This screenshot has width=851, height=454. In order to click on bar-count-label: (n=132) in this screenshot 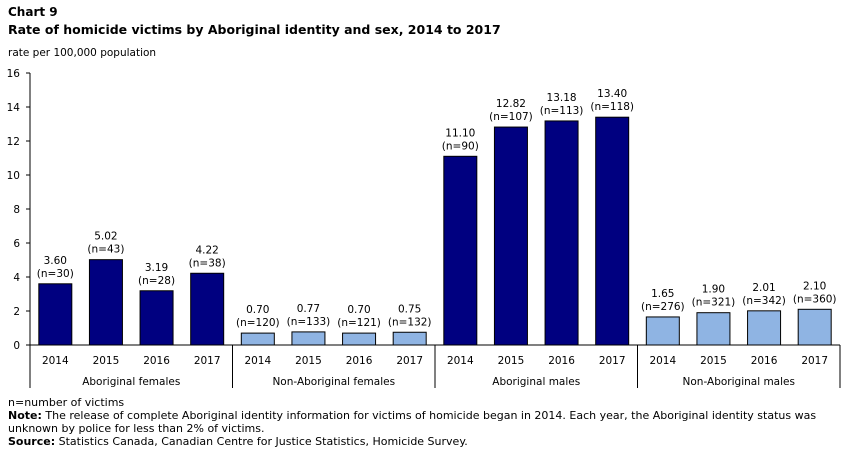, I will do `click(410, 322)`.